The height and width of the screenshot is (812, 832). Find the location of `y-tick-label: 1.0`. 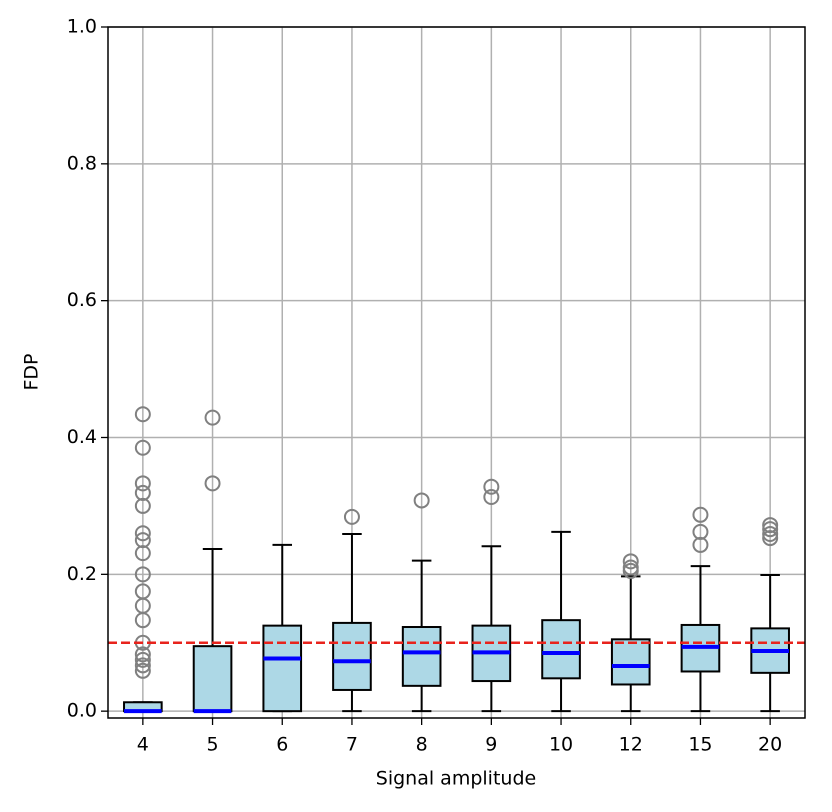

y-tick-label: 1.0 is located at coordinates (82, 27).